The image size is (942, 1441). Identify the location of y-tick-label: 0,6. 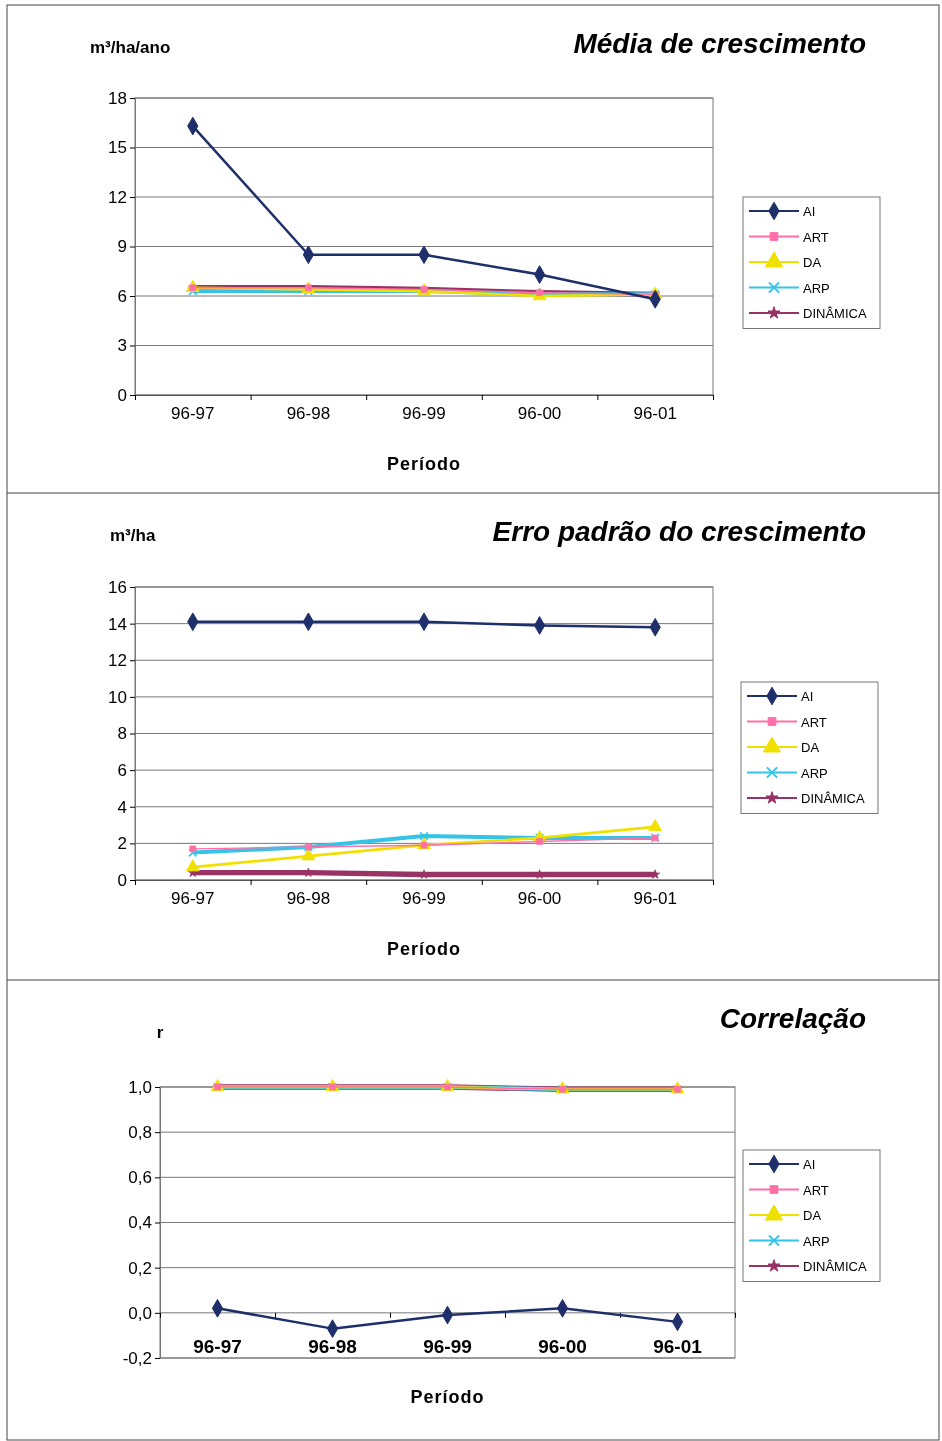
(140, 1178).